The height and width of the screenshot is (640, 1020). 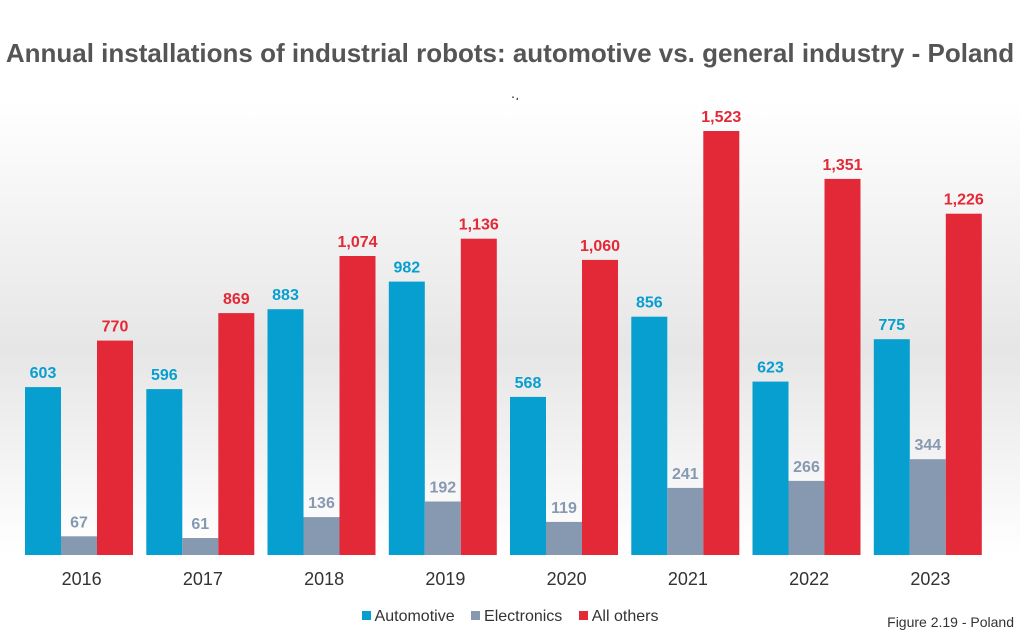 I want to click on bar-electronics-2022, so click(x=806, y=517).